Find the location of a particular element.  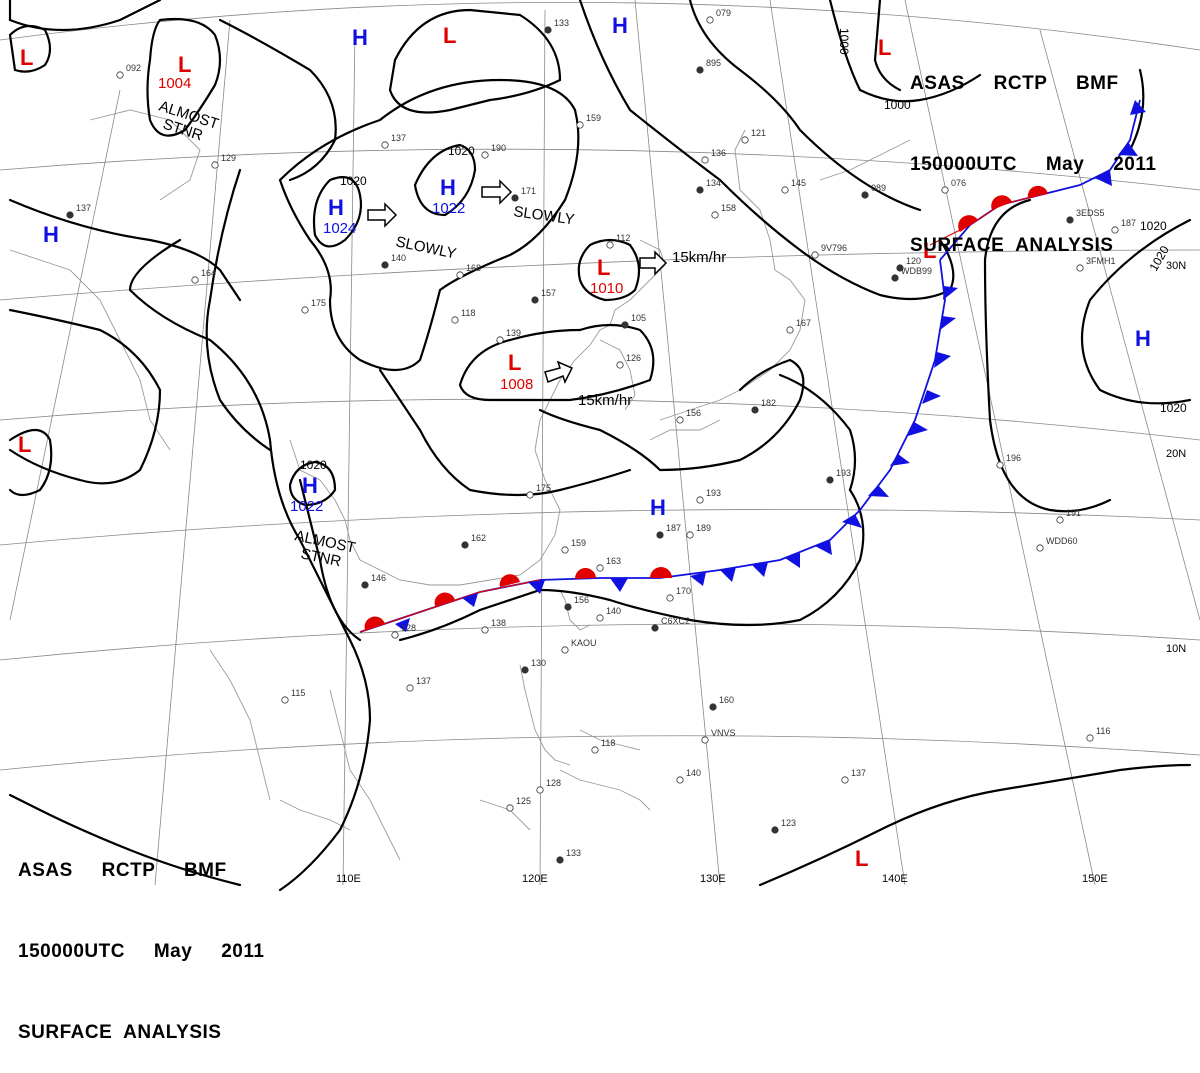

station-value: 133 is located at coordinates (561, 23).